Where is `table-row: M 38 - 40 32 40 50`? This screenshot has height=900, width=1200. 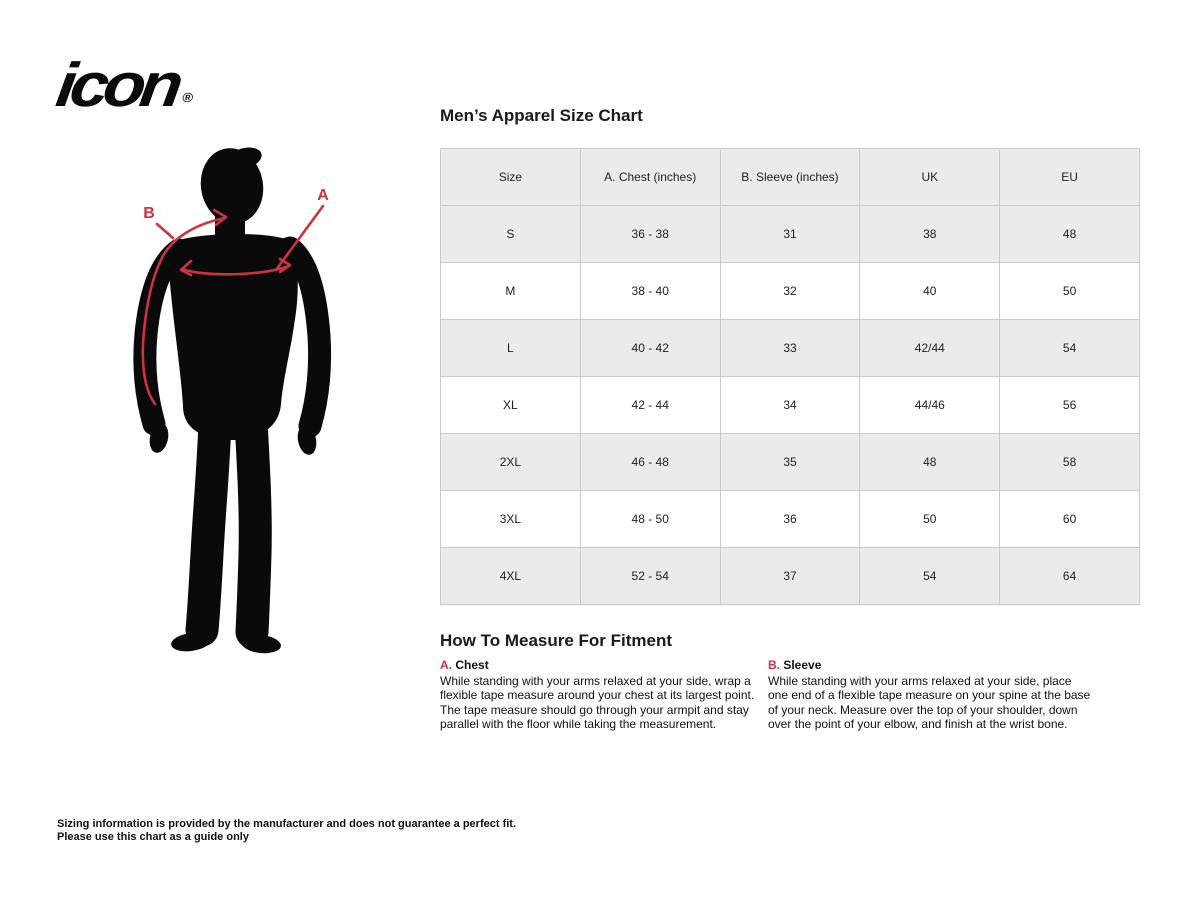 table-row: M 38 - 40 32 40 50 is located at coordinates (790, 291).